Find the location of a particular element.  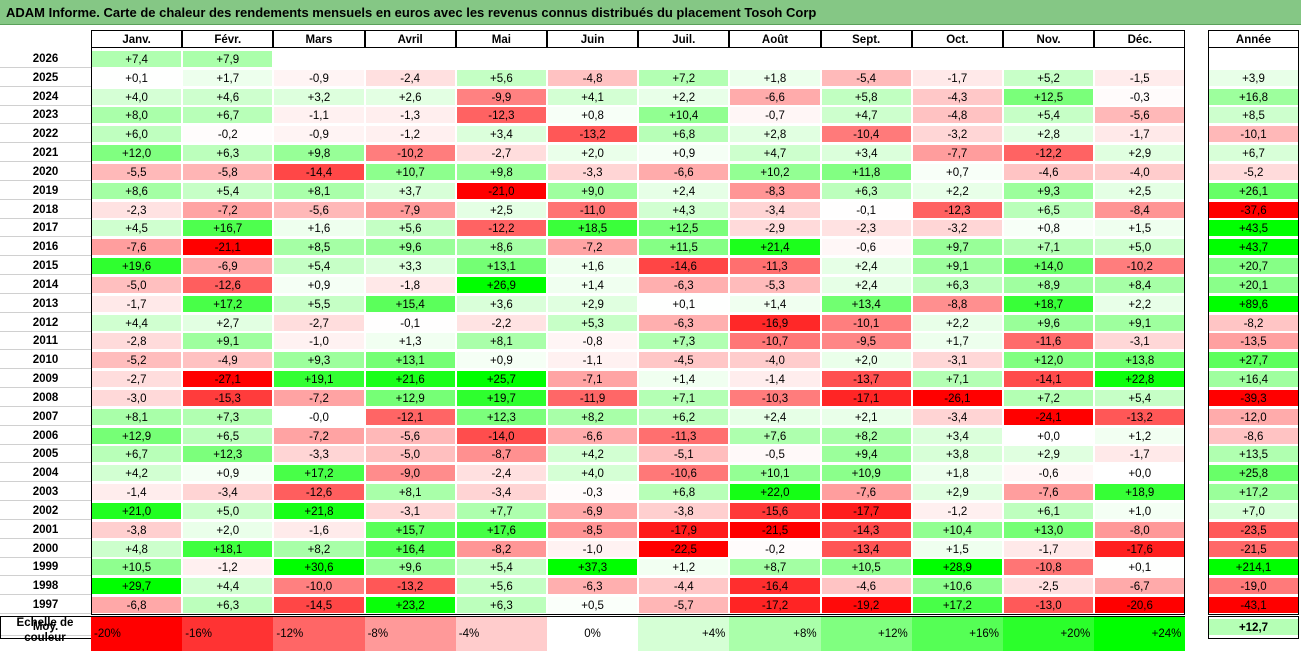

value-cell: -22,5 is located at coordinates (684, 548).